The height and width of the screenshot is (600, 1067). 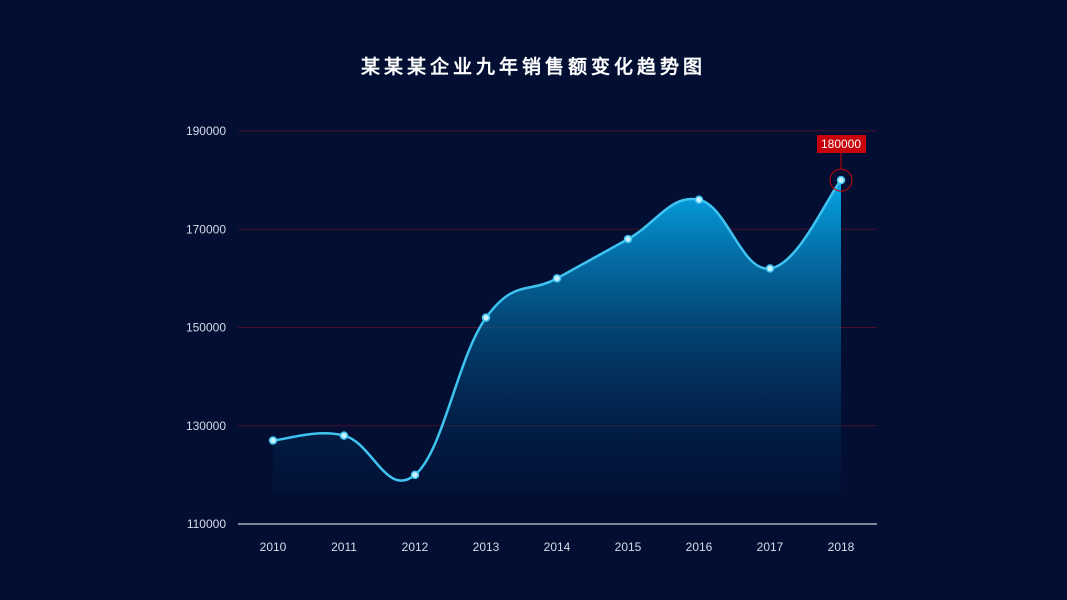 What do you see at coordinates (344, 547) in the screenshot?
I see `x-tick-label-2011: 2011` at bounding box center [344, 547].